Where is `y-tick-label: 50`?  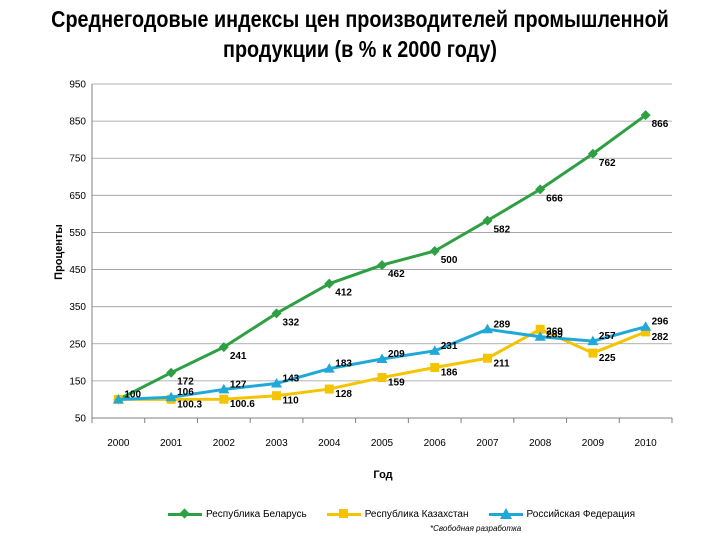 y-tick-label: 50 is located at coordinates (81, 419).